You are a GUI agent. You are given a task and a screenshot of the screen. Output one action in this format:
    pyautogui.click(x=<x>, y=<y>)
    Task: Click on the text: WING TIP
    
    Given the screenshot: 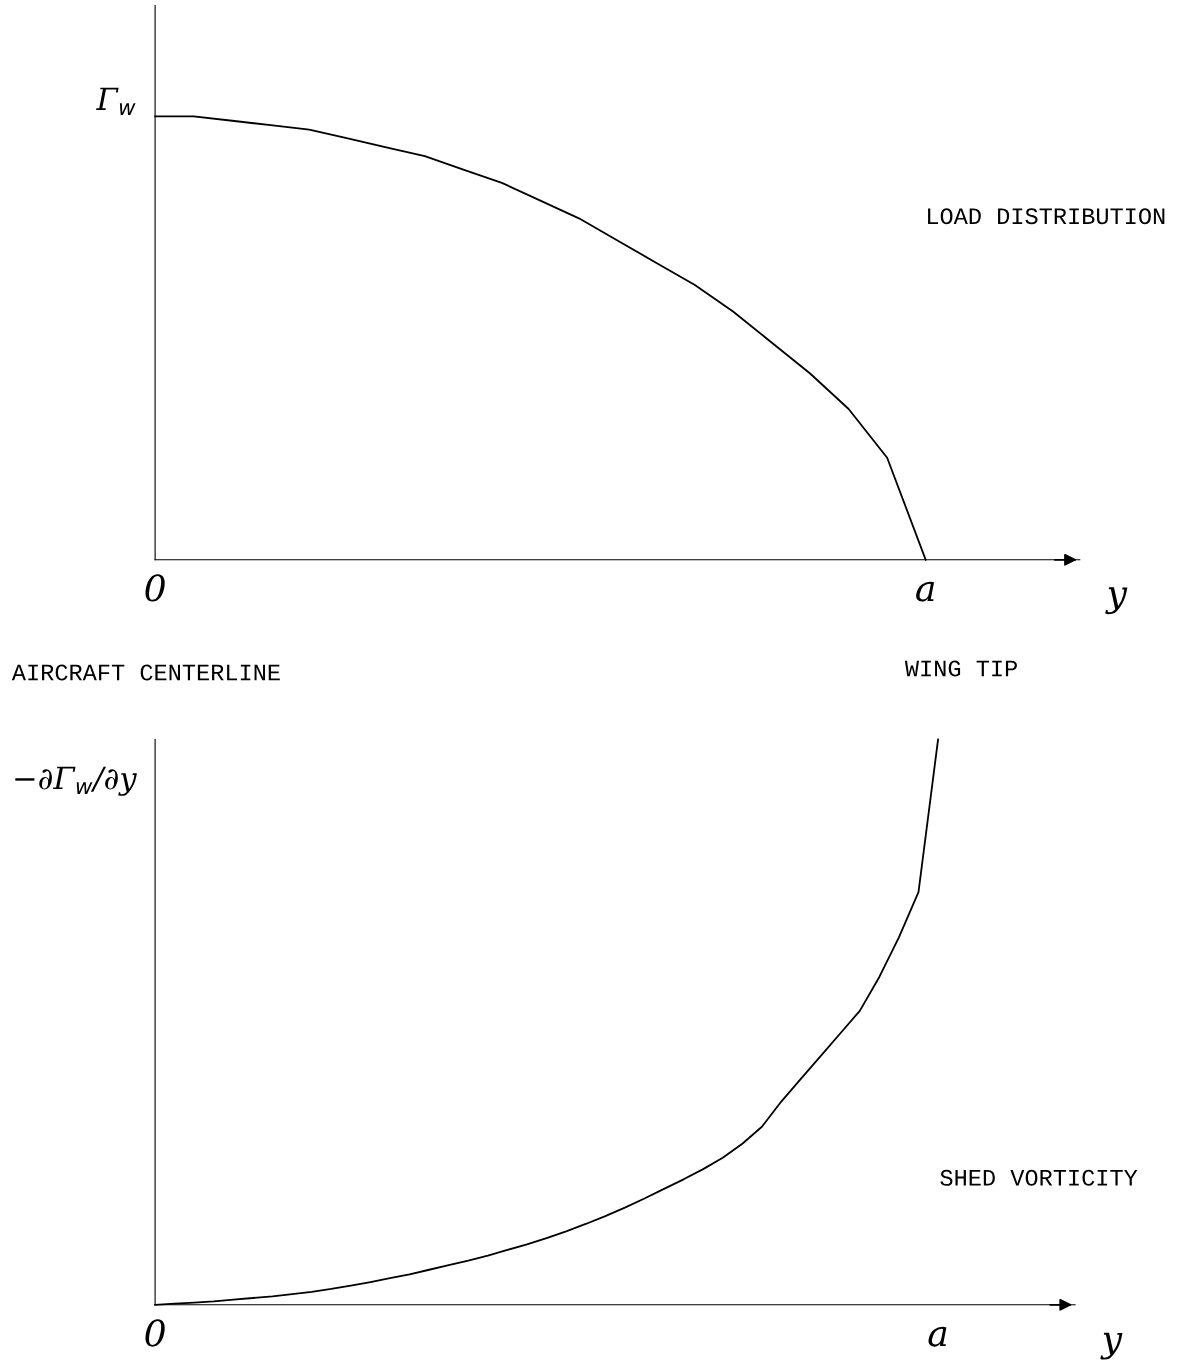 What is the action you would take?
    pyautogui.click(x=960, y=668)
    